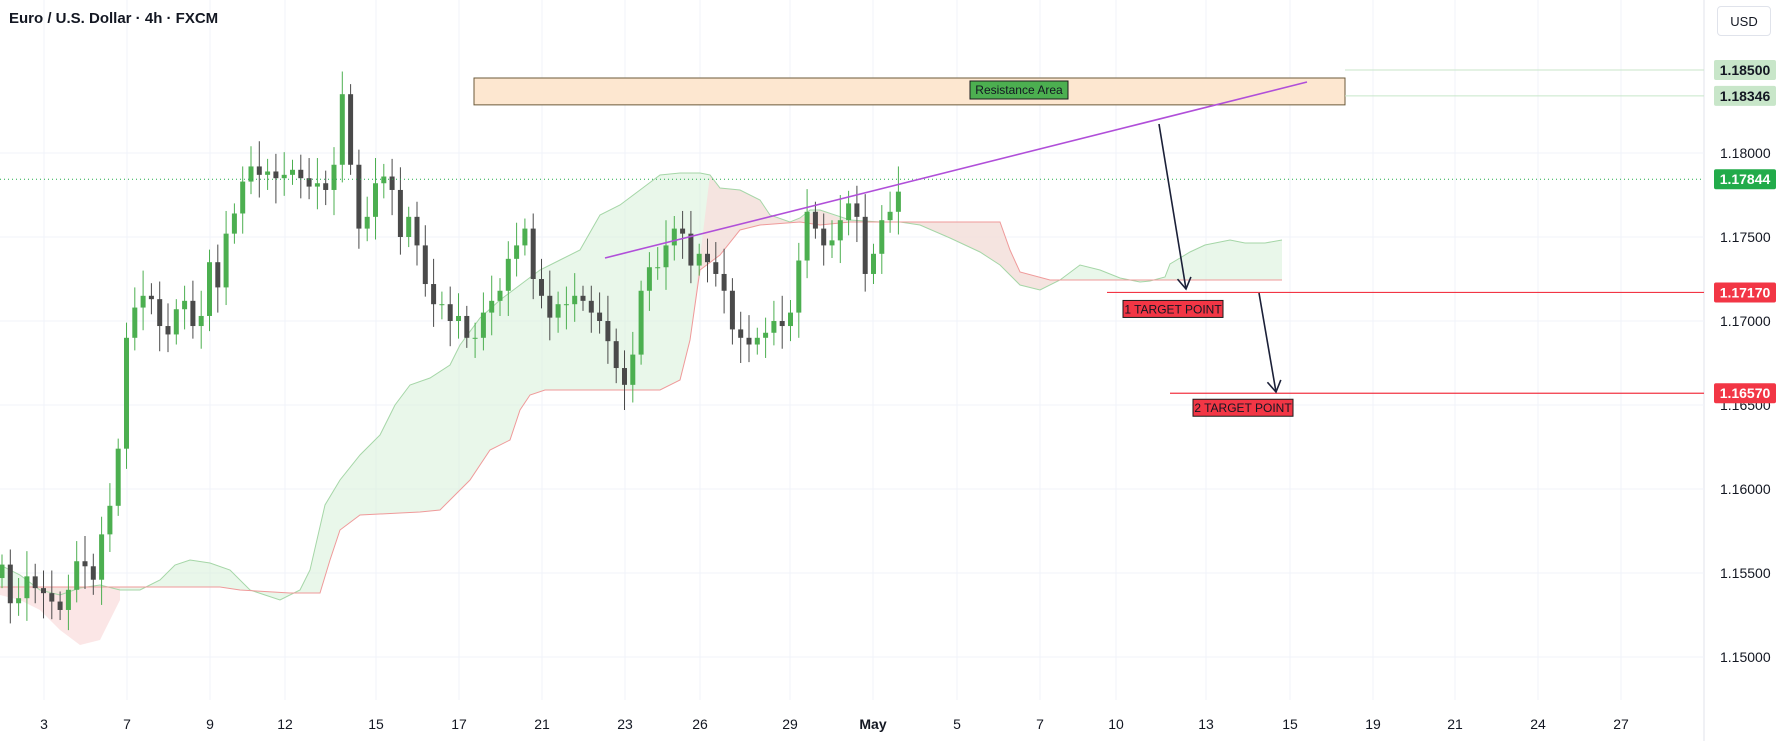 Image resolution: width=1788 pixels, height=741 pixels. I want to click on resistance-area: Resistance Area, so click(909, 91).